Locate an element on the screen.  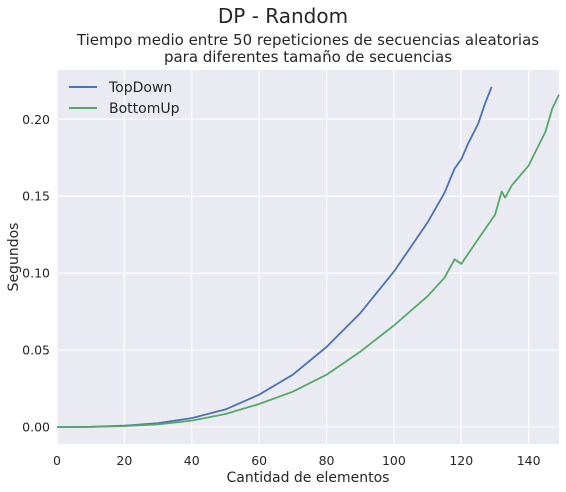
chart-suptitle: DP - Random is located at coordinates (283, 16).